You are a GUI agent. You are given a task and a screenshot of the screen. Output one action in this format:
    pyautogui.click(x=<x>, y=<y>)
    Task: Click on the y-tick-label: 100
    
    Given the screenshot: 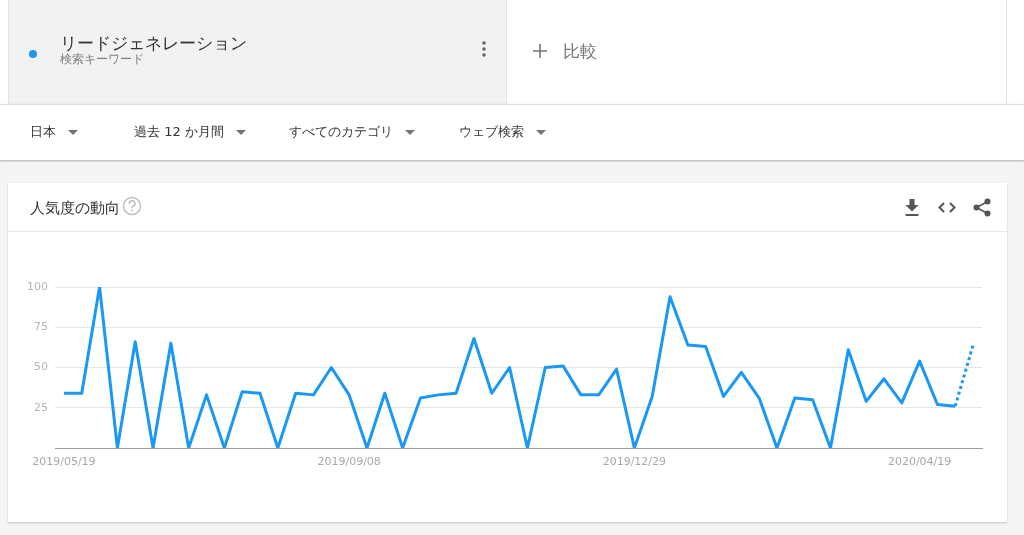 What is the action you would take?
    pyautogui.click(x=37, y=286)
    